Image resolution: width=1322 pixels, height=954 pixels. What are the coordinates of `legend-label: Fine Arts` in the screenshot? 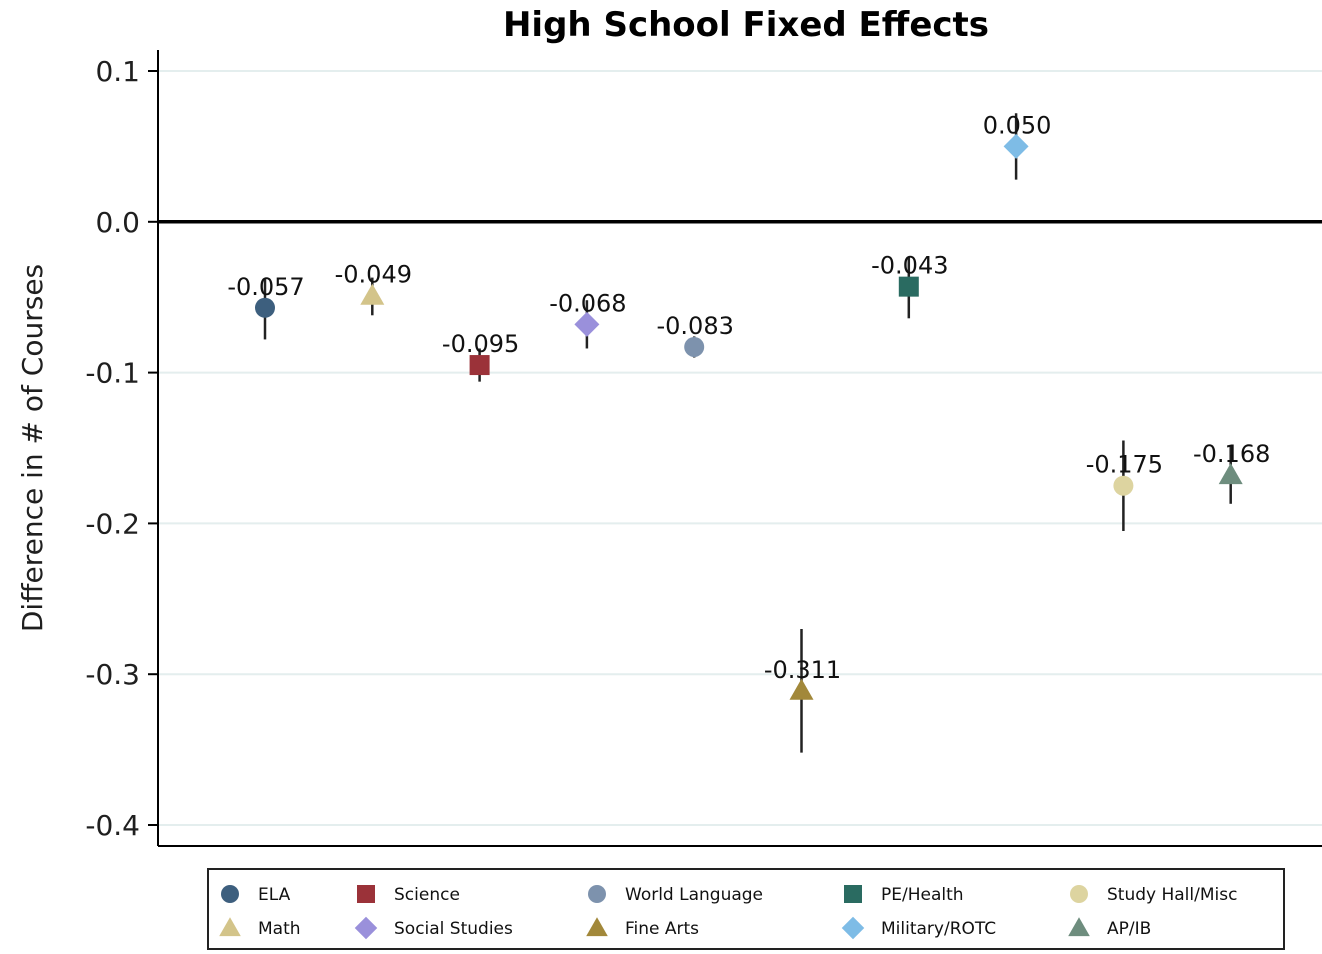 It's located at (662, 929).